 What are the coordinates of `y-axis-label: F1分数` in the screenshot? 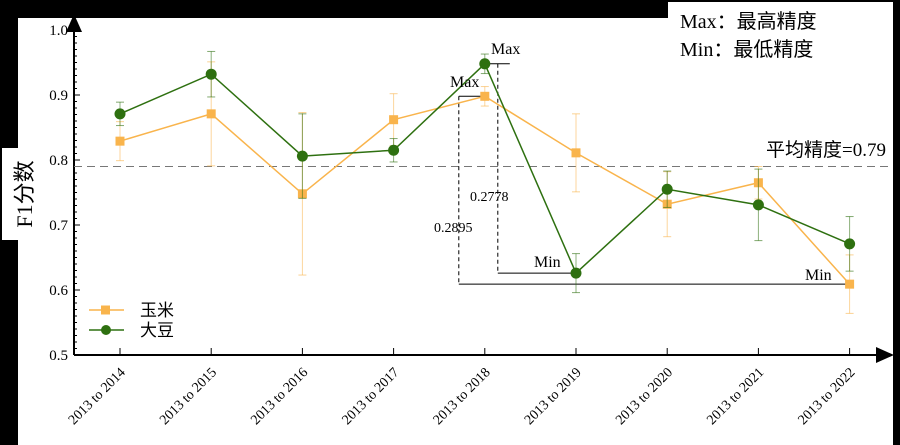 It's located at (24, 193).